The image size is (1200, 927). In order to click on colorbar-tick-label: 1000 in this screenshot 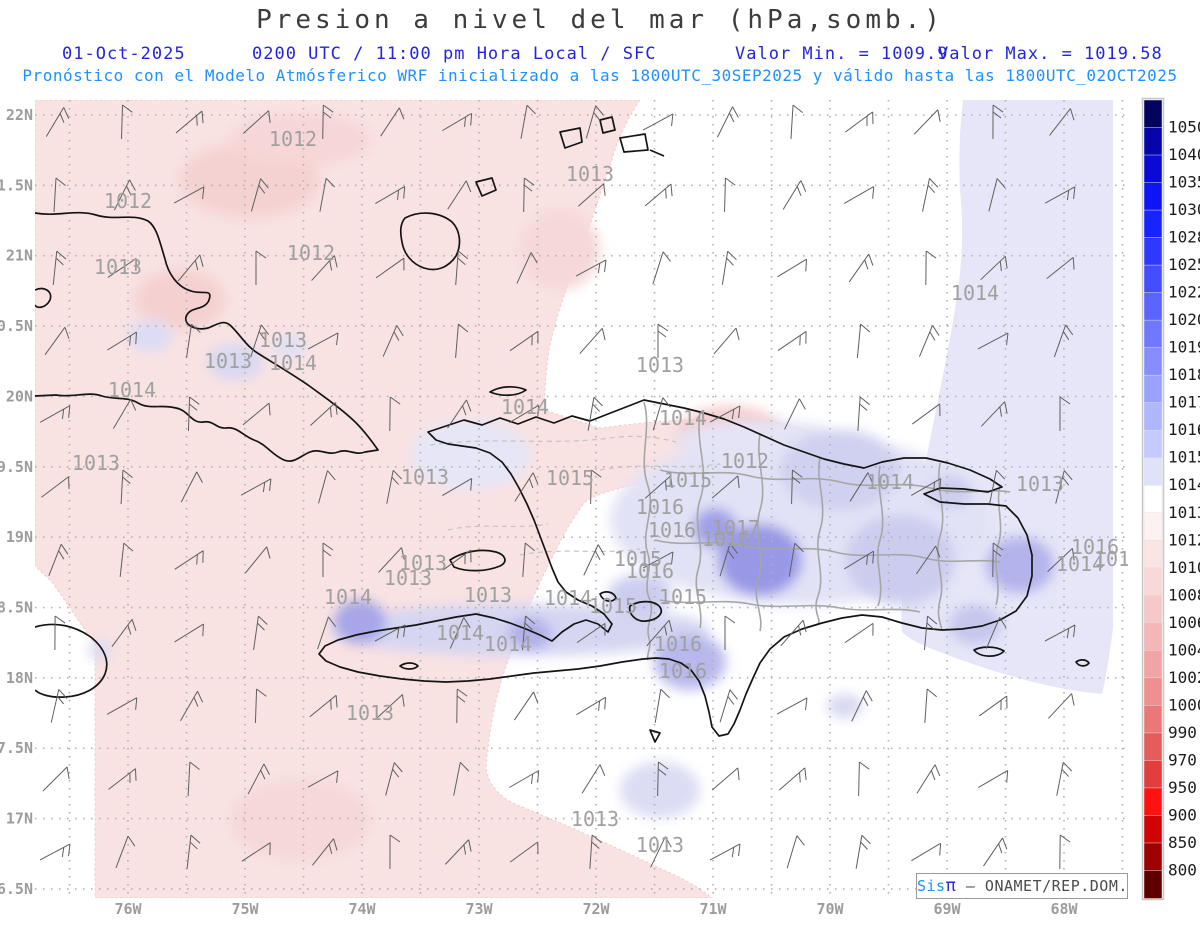, I will do `click(1184, 704)`.